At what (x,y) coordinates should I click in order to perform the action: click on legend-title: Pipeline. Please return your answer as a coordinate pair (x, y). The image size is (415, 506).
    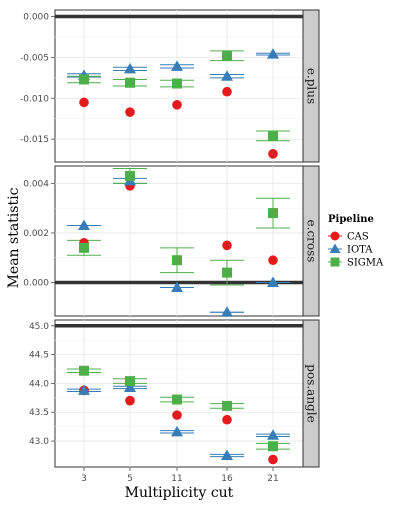
    Looking at the image, I should click on (351, 219).